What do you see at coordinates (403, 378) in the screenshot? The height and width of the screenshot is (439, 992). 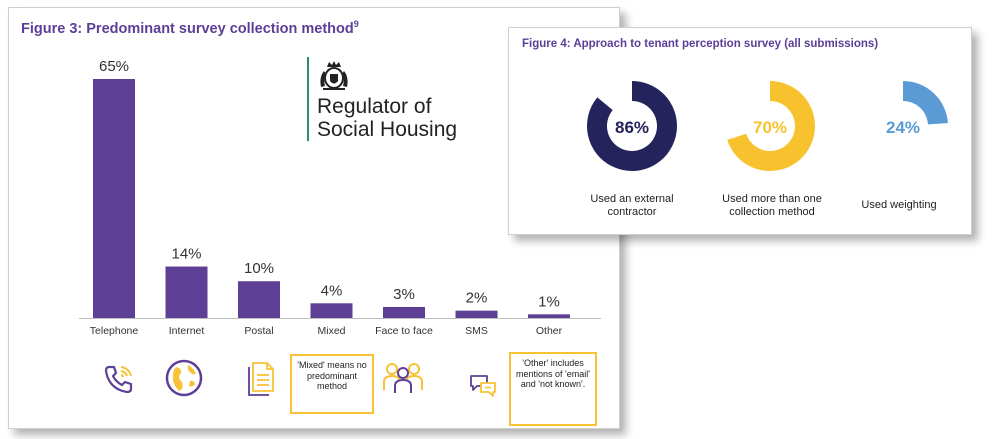 I see `people-icon` at bounding box center [403, 378].